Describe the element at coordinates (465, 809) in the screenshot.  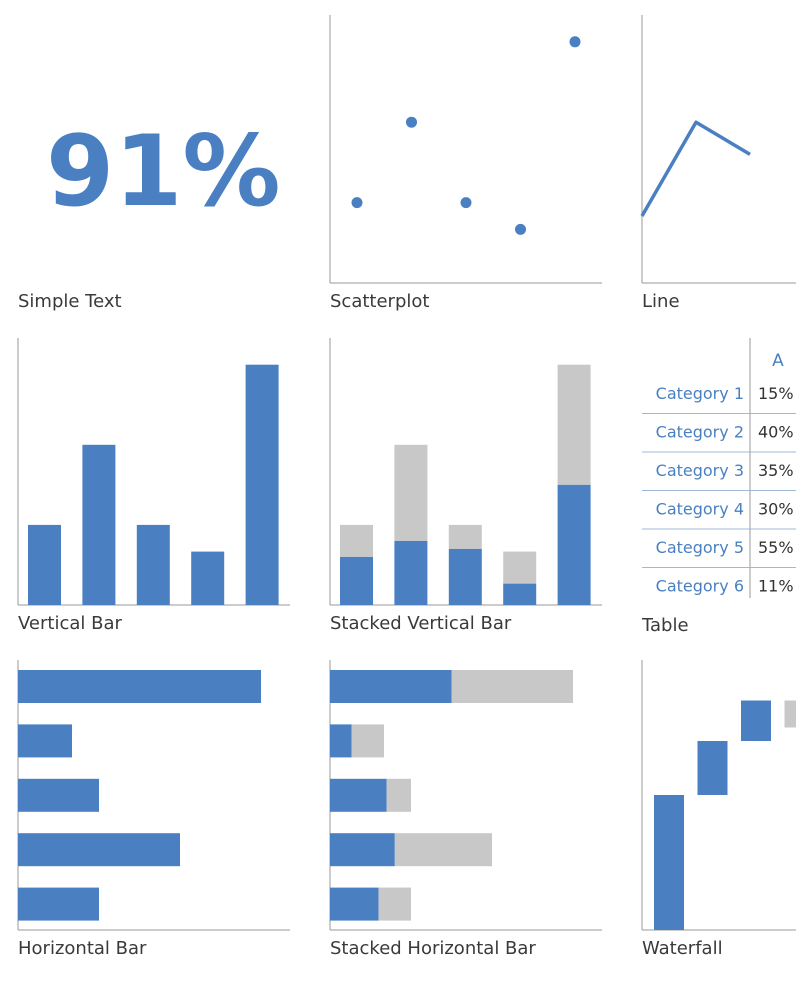
I see `chart-panel-8: Stacked Horizontal Bar` at that location.